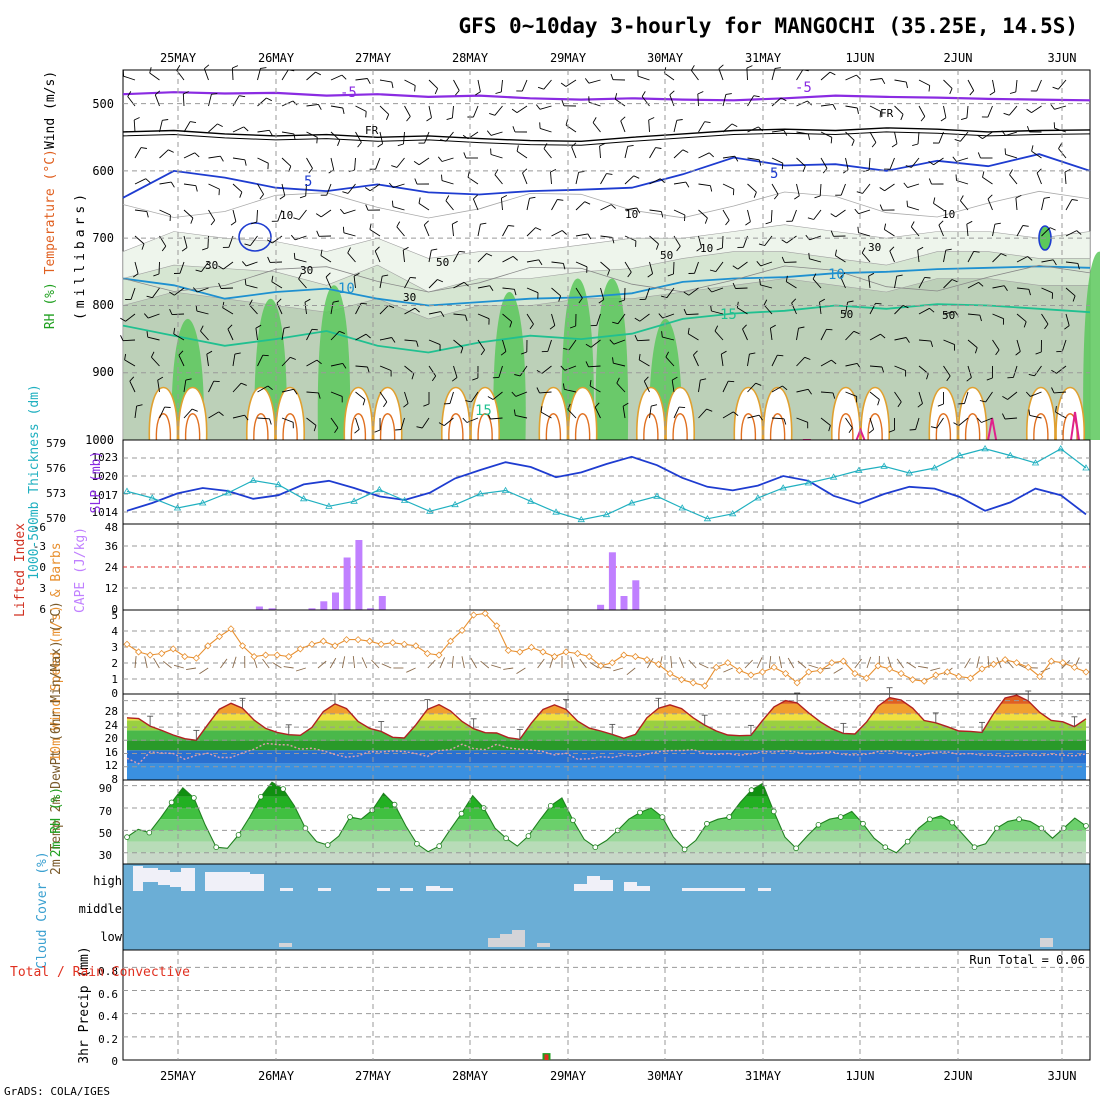 Image resolution: width=1100 pixels, height=1100 pixels. I want to click on rh-band, so click(606, 847).